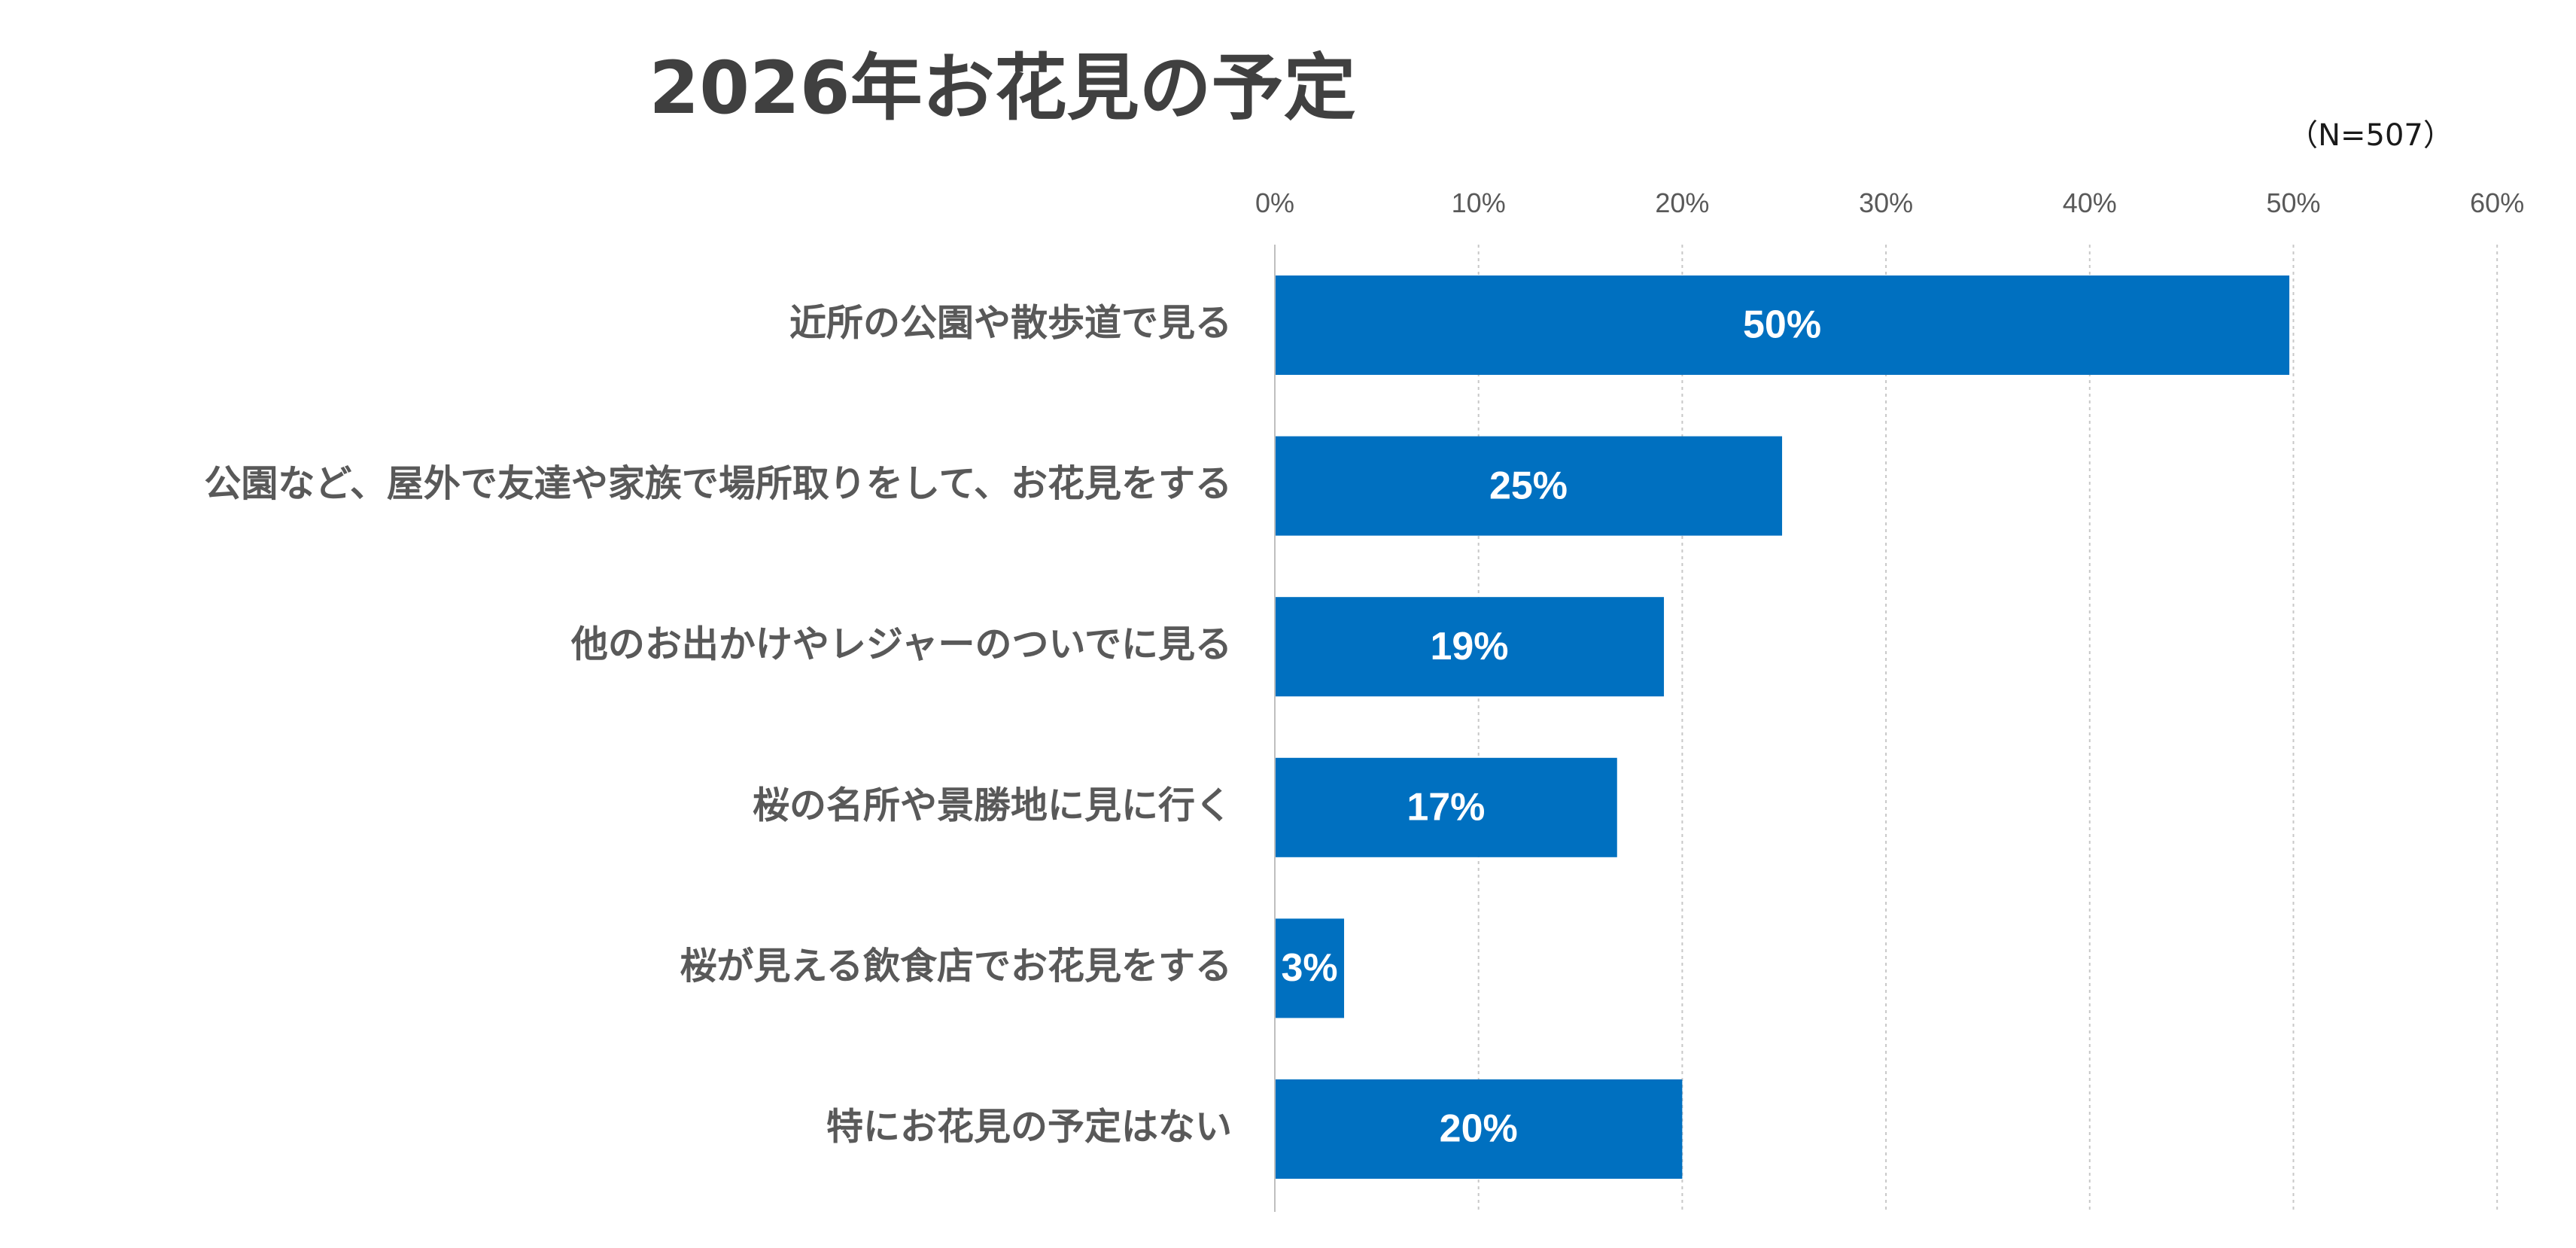 This screenshot has width=2576, height=1248. I want to click on category-label: 公園など、屋外で友達や家族で場所取りをして、お花見をする, so click(718, 483).